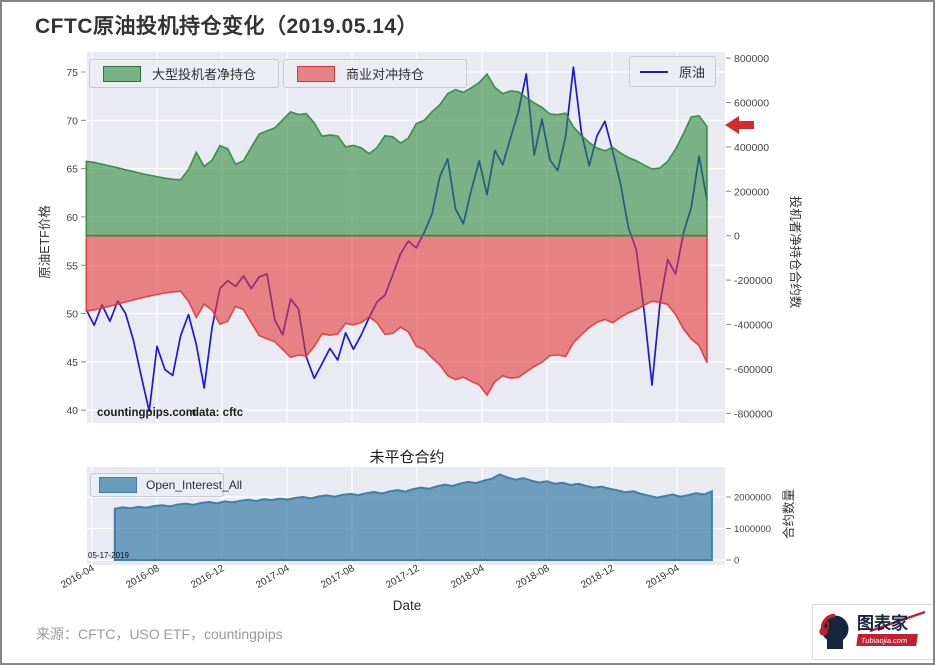  I want to click on legend-crude-oil: 原油, so click(672, 71).